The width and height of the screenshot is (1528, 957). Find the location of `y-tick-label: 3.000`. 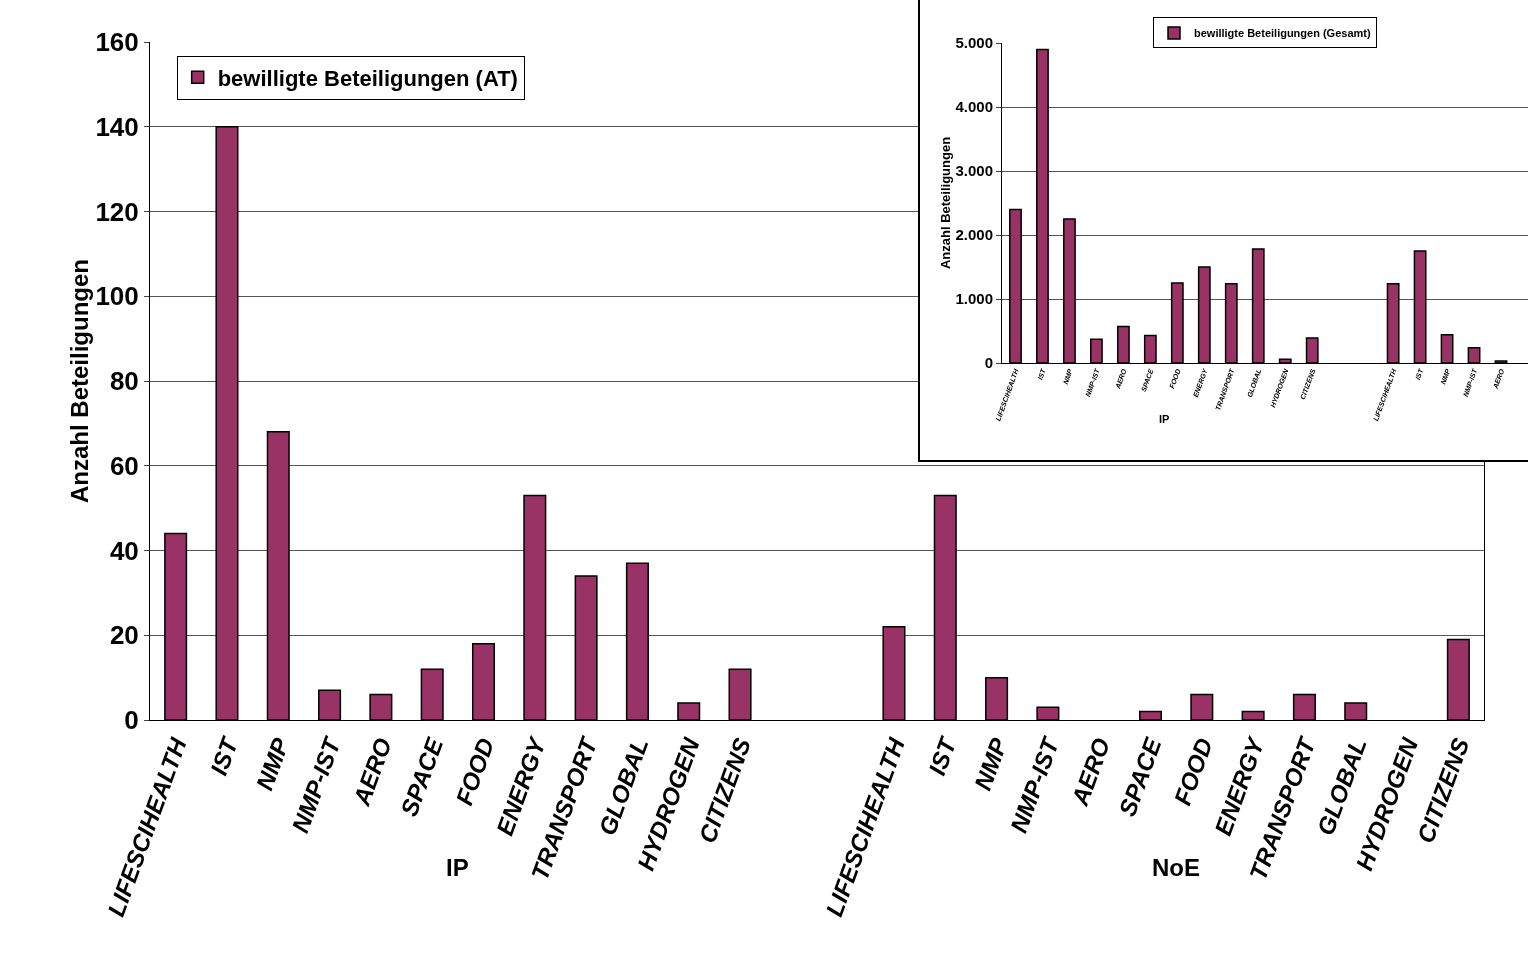

y-tick-label: 3.000 is located at coordinates (974, 171).